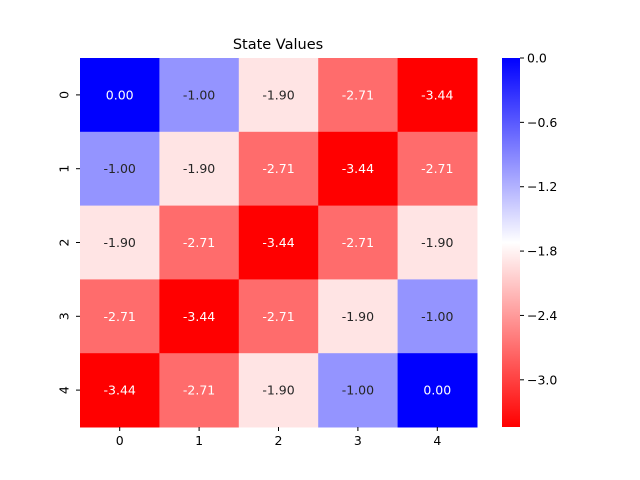 The image size is (640, 480). What do you see at coordinates (437, 440) in the screenshot?
I see `x-tick-label: 4` at bounding box center [437, 440].